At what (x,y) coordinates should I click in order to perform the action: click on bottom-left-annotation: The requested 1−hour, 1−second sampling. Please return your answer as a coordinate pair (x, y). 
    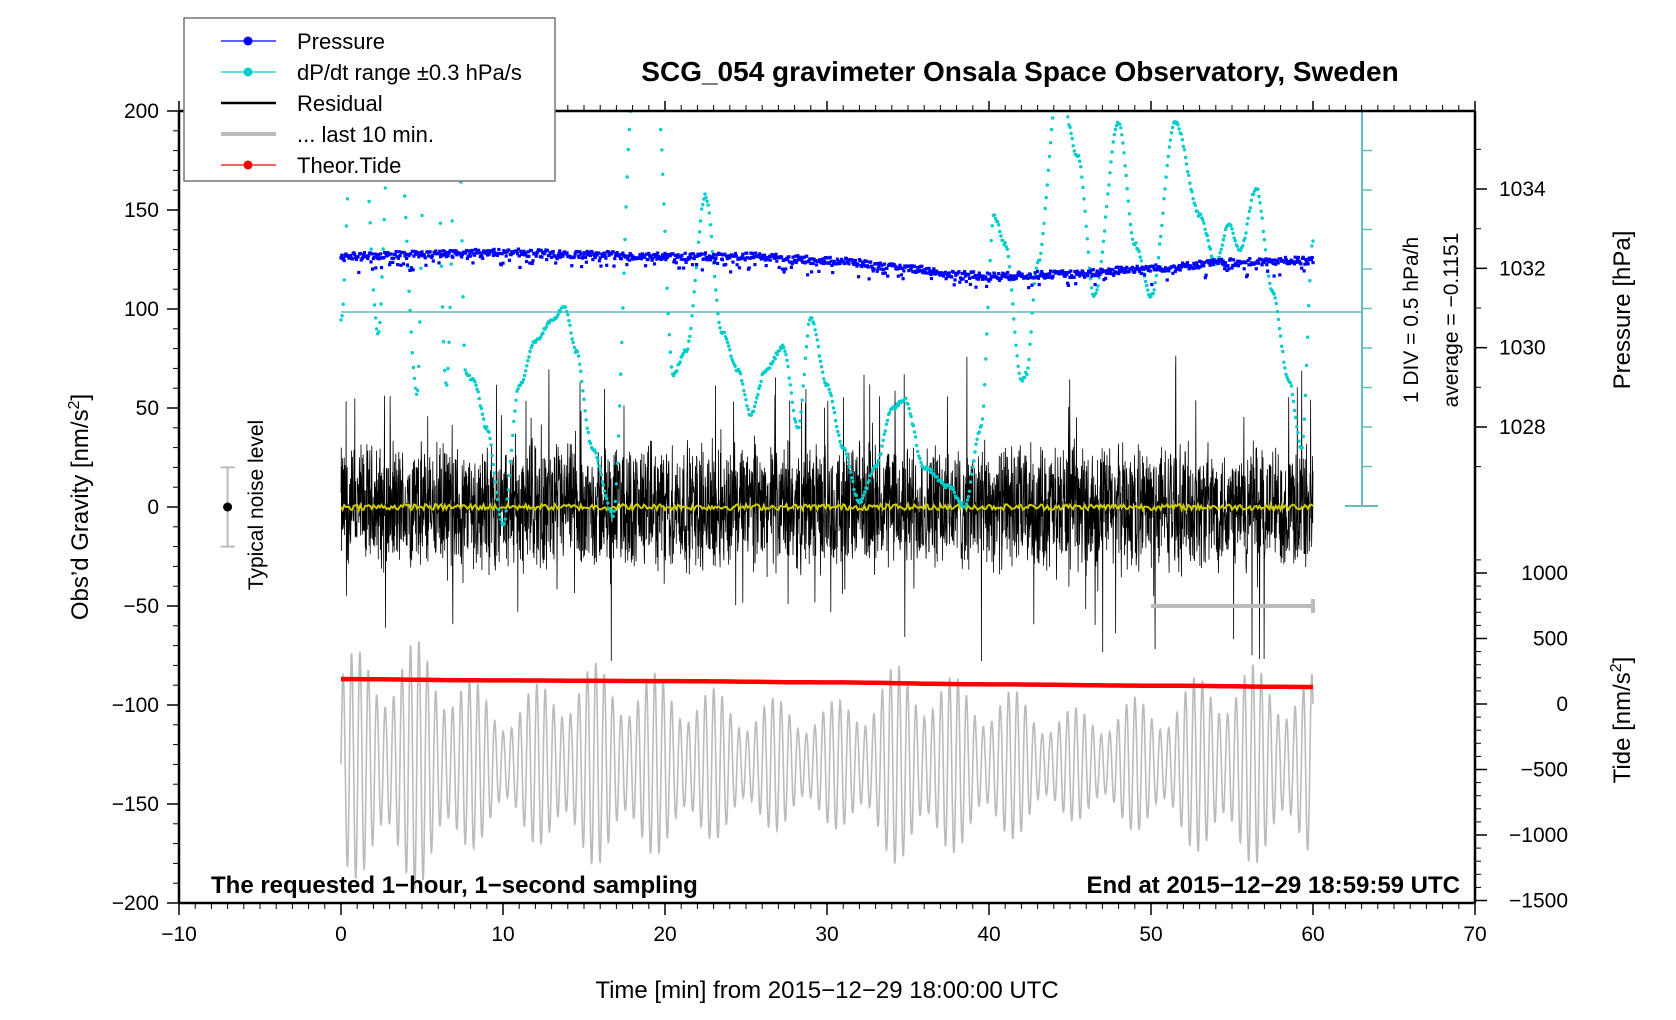
    Looking at the image, I should click on (454, 885).